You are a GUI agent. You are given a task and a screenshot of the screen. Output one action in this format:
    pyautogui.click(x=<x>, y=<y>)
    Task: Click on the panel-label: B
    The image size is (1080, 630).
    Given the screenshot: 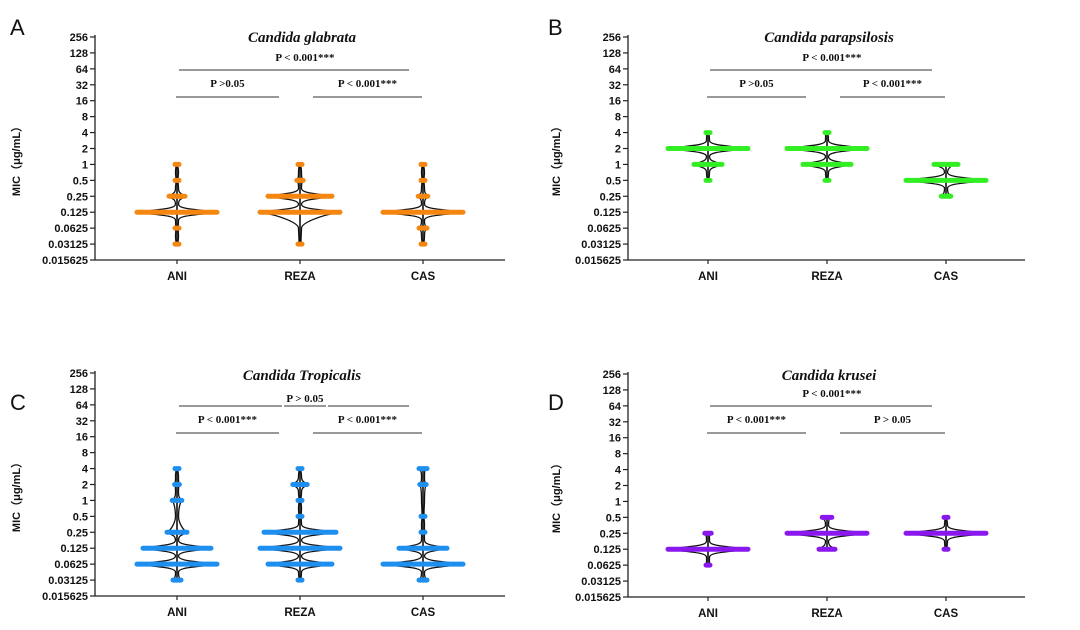 What is the action you would take?
    pyautogui.click(x=555, y=27)
    